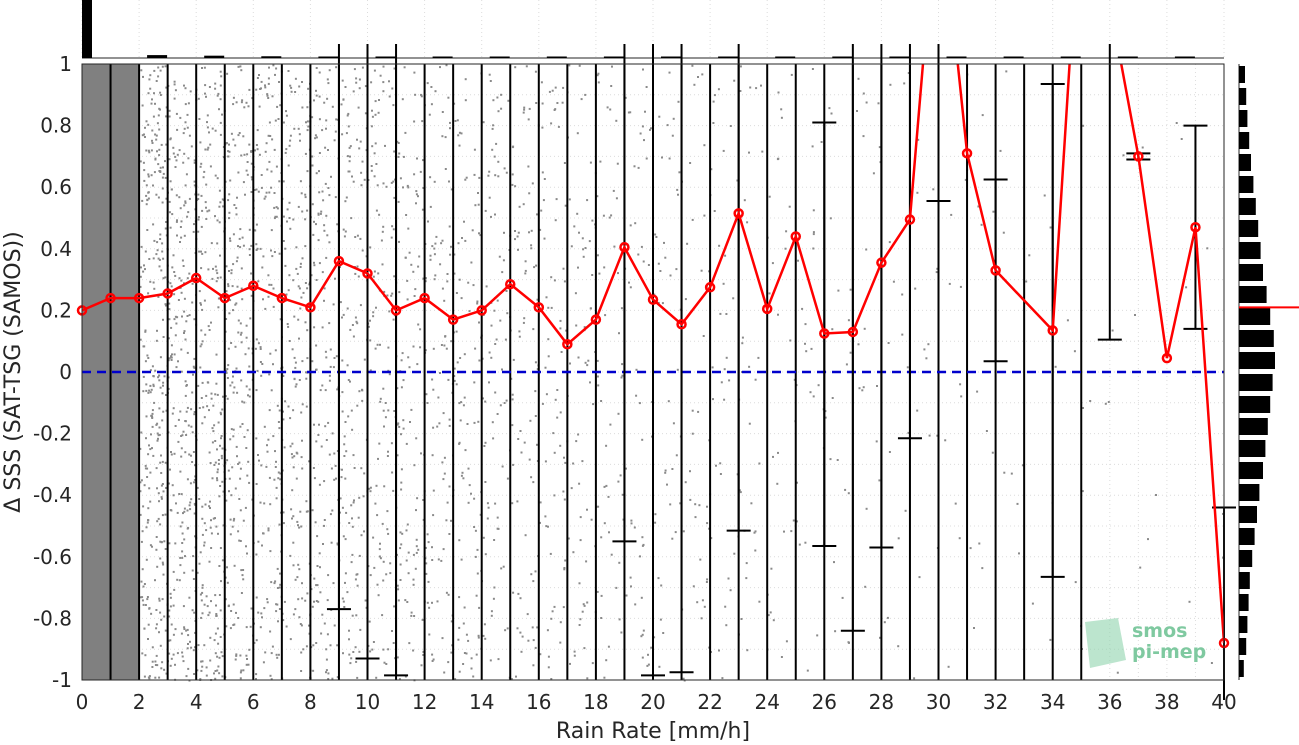  What do you see at coordinates (1256, 382) in the screenshot?
I see `right-hist-bar` at bounding box center [1256, 382].